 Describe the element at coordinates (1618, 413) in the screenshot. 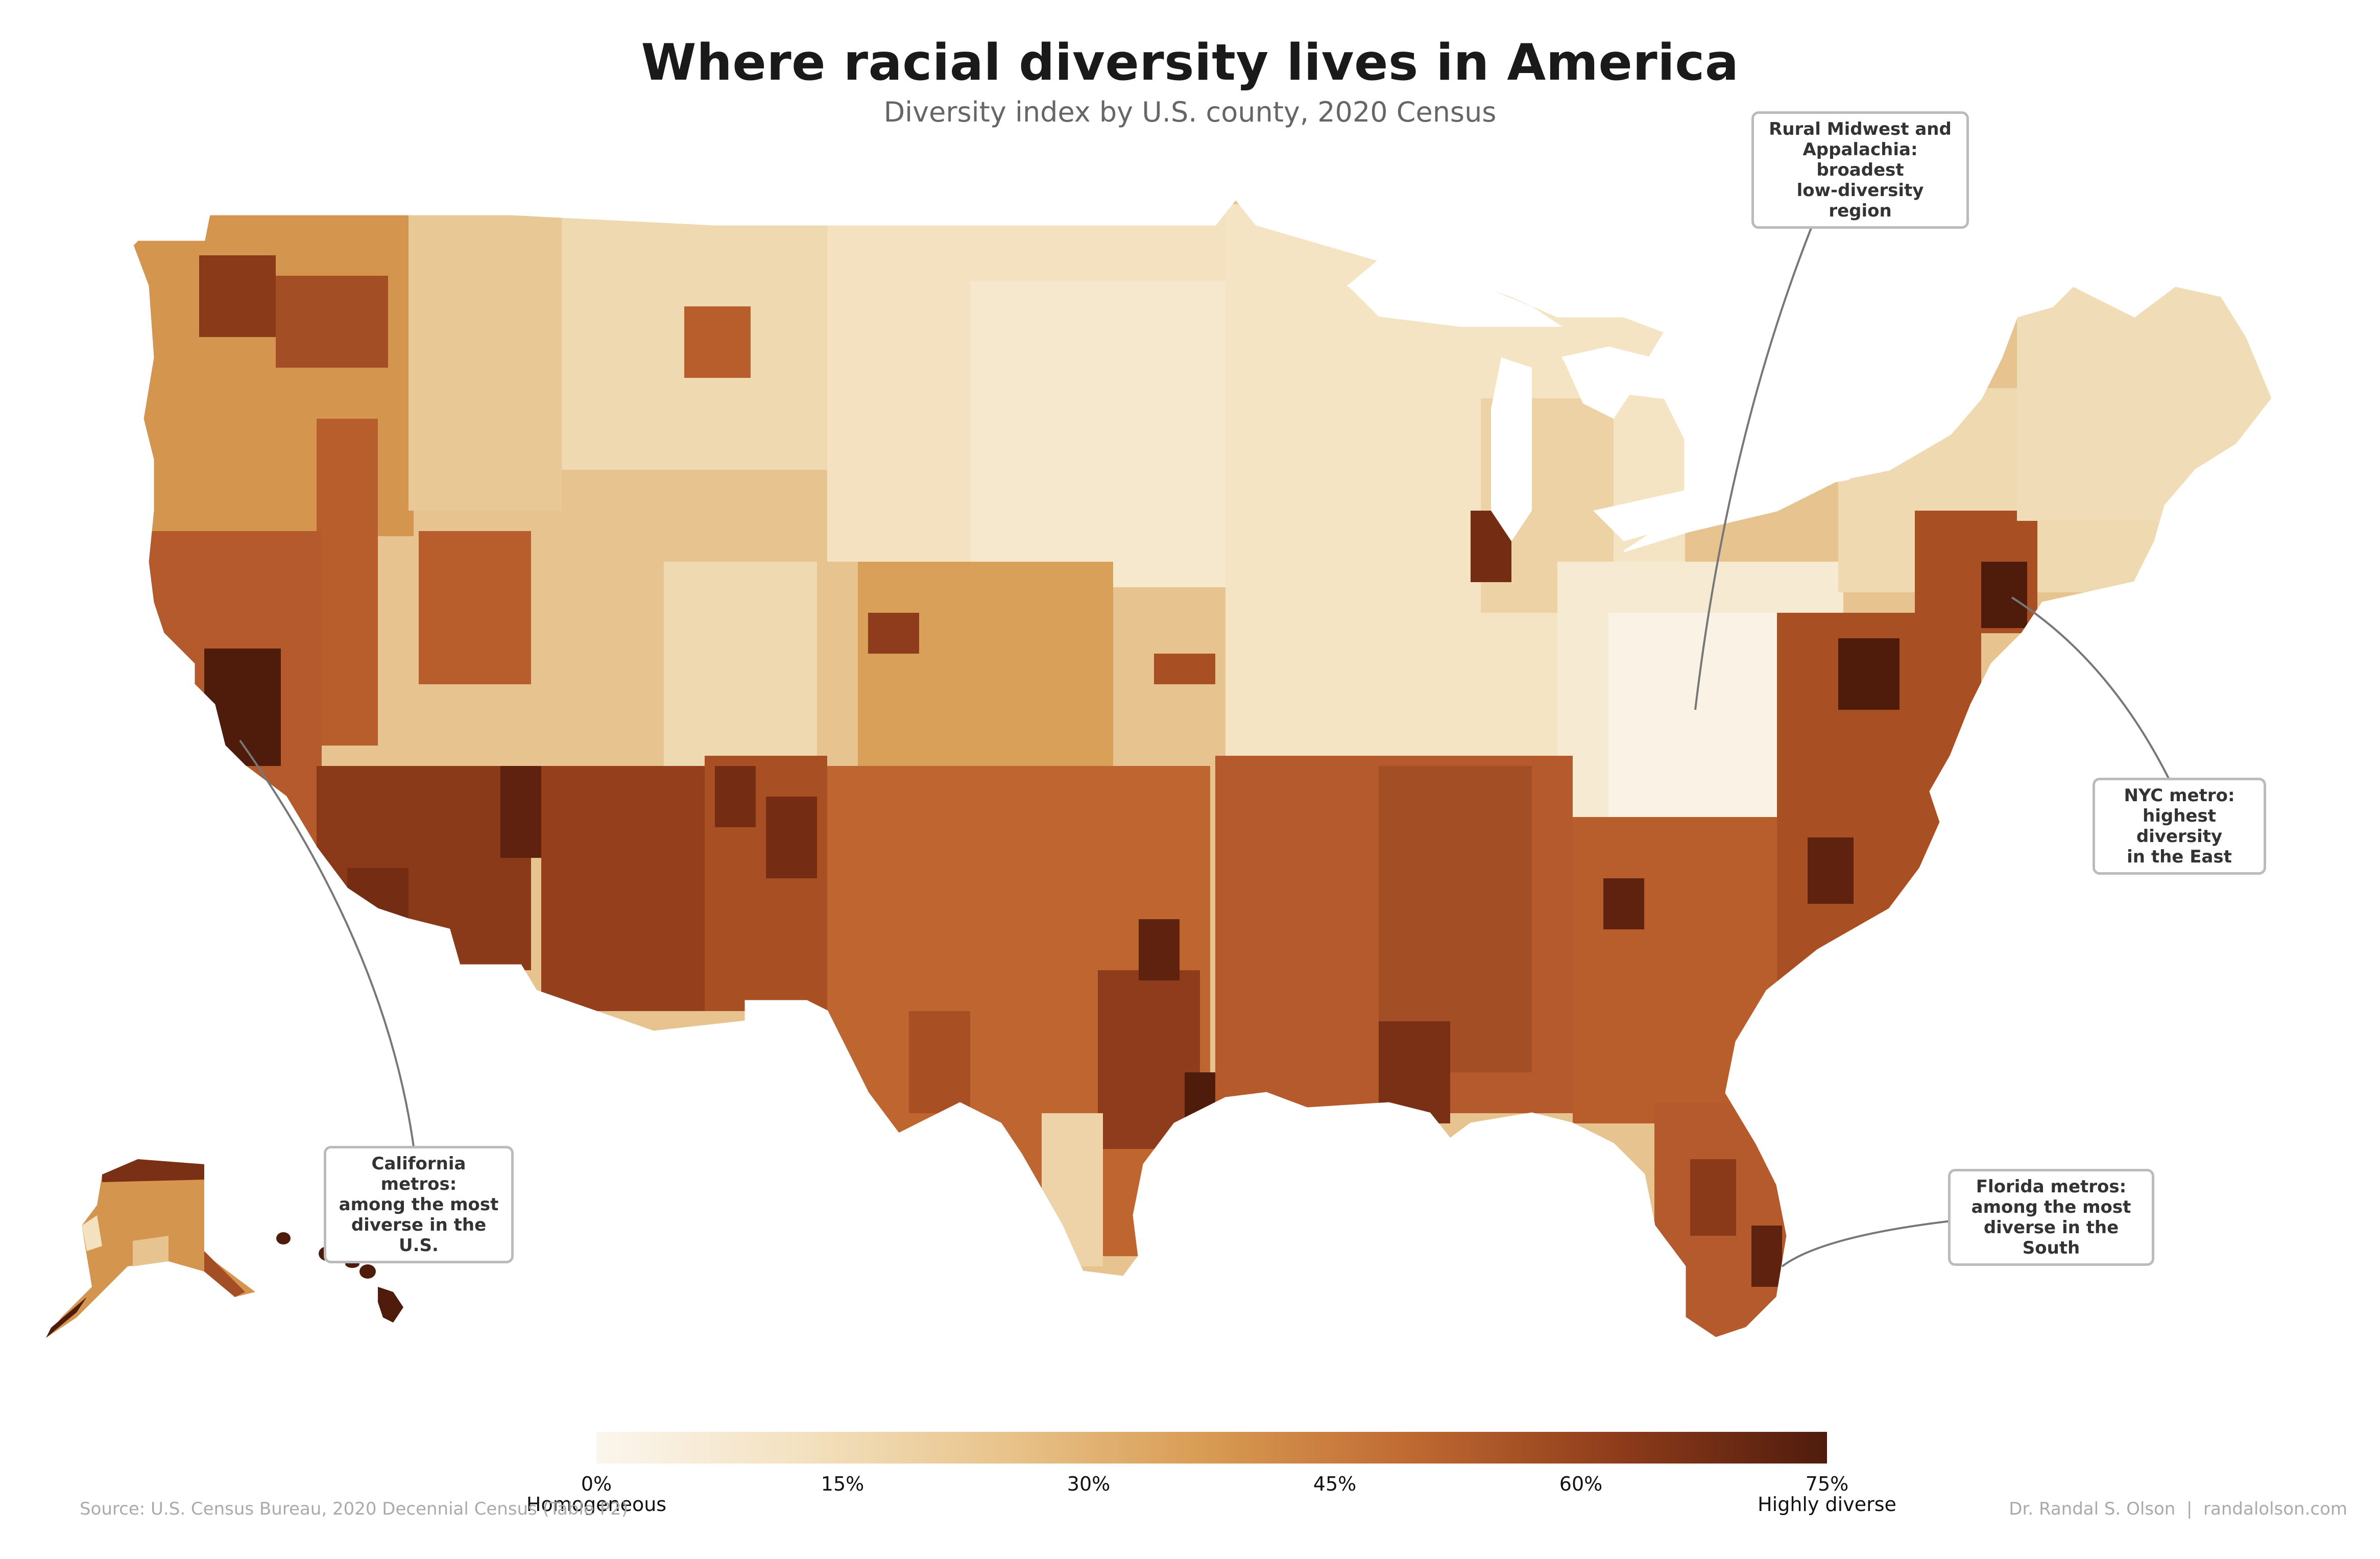

I see `great-lakes` at that location.